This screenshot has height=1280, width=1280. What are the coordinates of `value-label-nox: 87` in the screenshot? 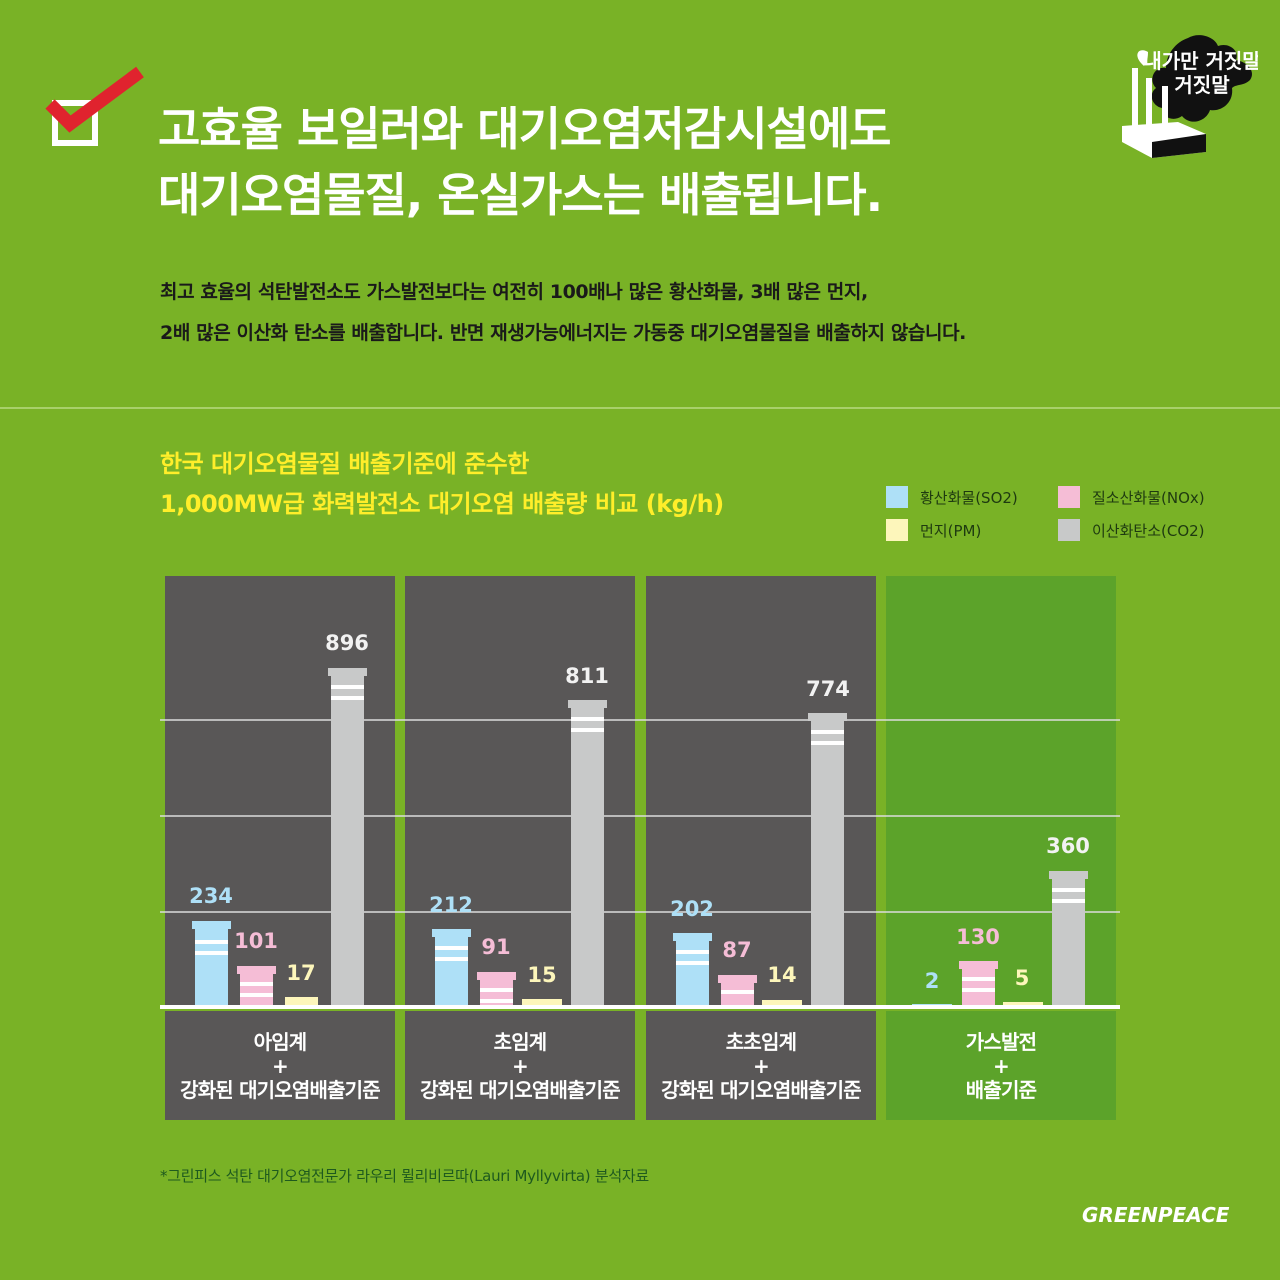 It's located at (737, 950).